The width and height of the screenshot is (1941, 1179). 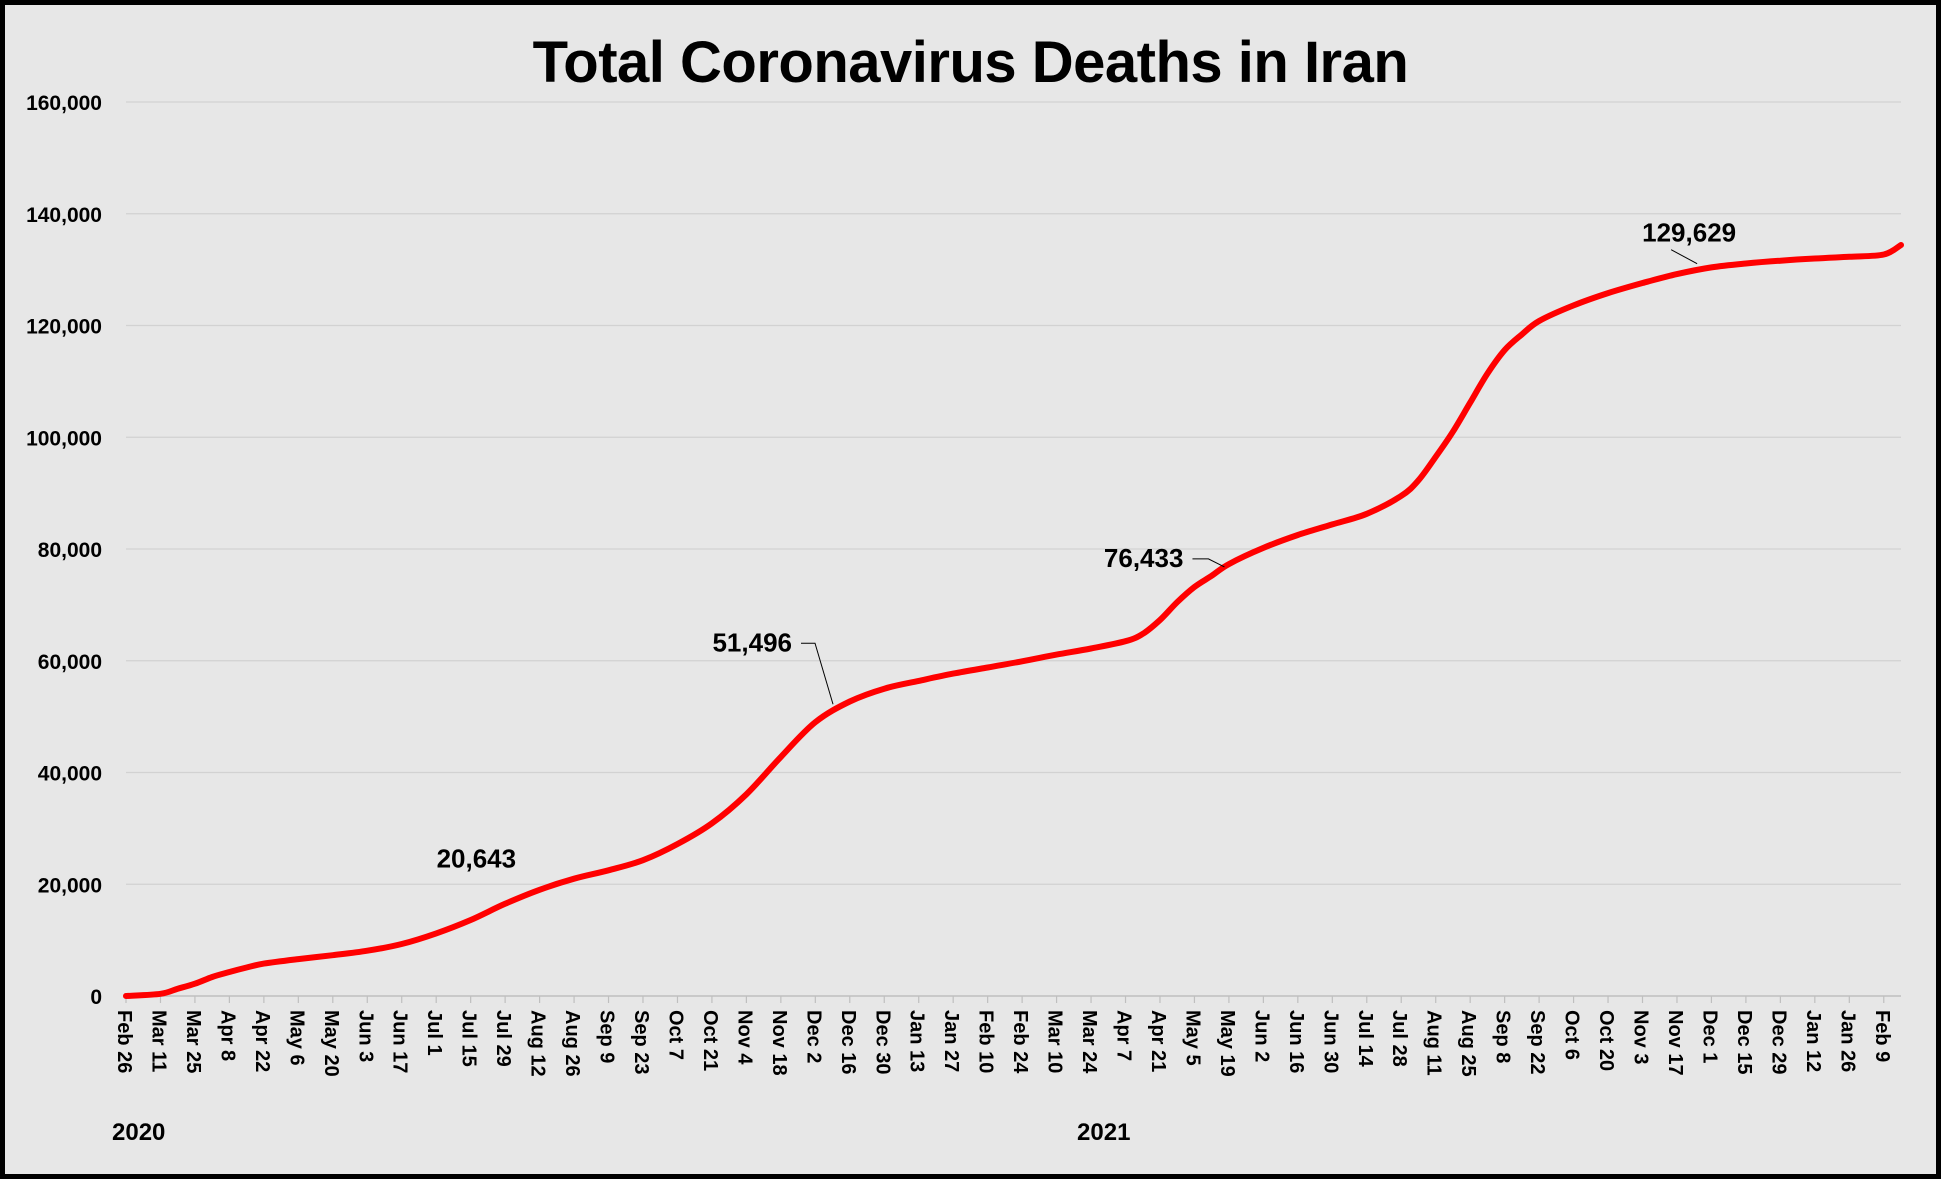 I want to click on x-tick: Mar 10, so click(x=1055, y=1041).